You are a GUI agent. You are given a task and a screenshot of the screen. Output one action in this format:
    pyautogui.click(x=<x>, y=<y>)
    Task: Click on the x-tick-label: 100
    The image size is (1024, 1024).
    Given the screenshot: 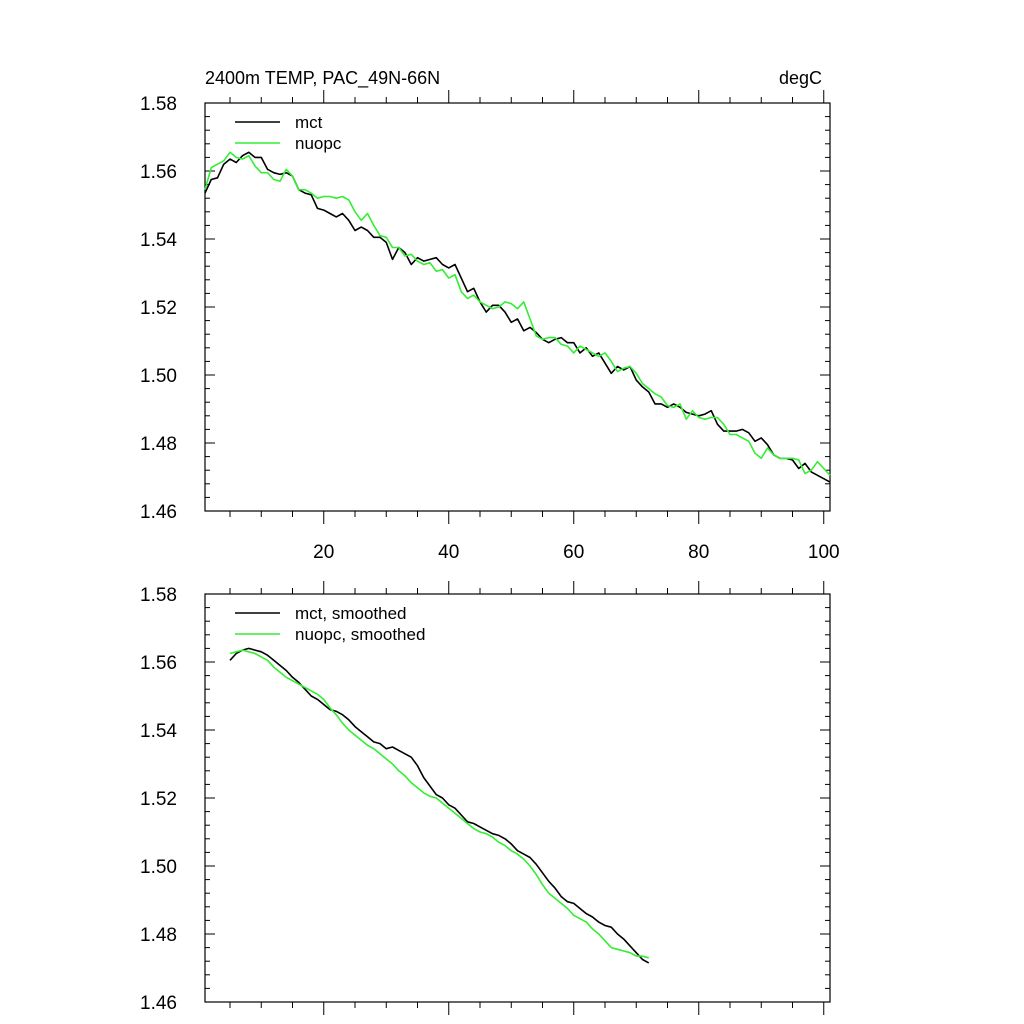 What is the action you would take?
    pyautogui.click(x=824, y=552)
    